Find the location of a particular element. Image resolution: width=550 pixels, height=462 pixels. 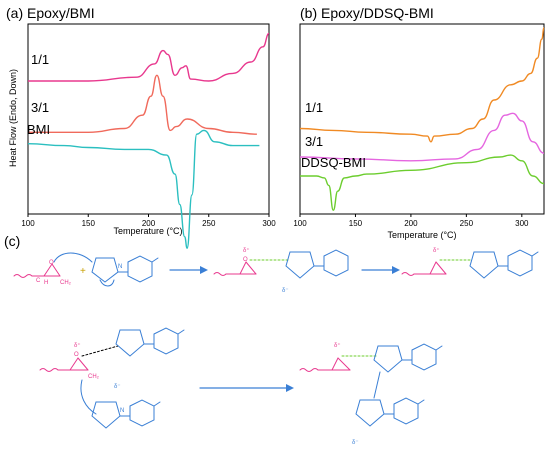

panel-b-tick-label: 200 is located at coordinates (411, 223).